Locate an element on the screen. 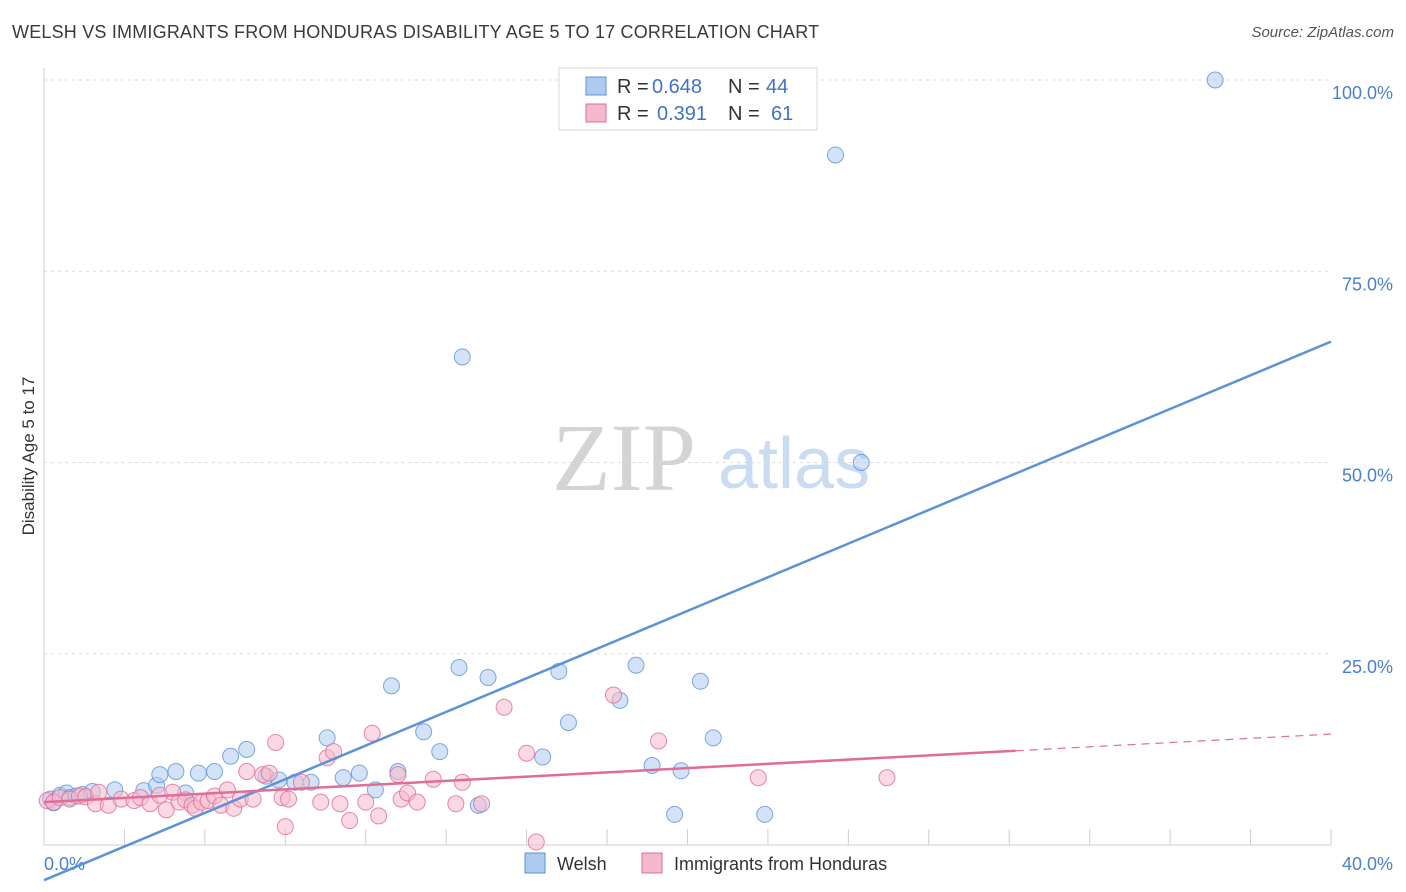 The width and height of the screenshot is (1406, 892). legend-bottom-welsh: Welsh is located at coordinates (582, 864).